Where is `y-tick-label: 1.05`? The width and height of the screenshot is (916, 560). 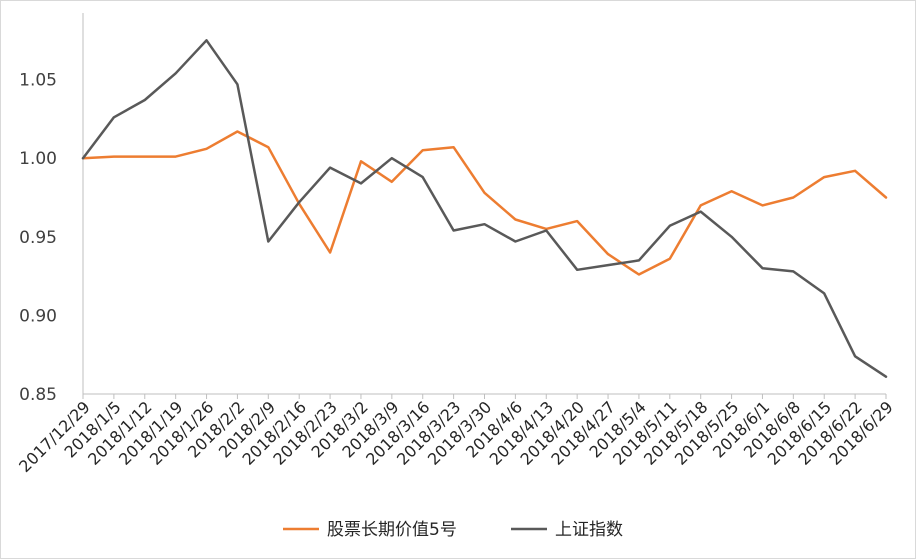 y-tick-label: 1.05 is located at coordinates (38, 81).